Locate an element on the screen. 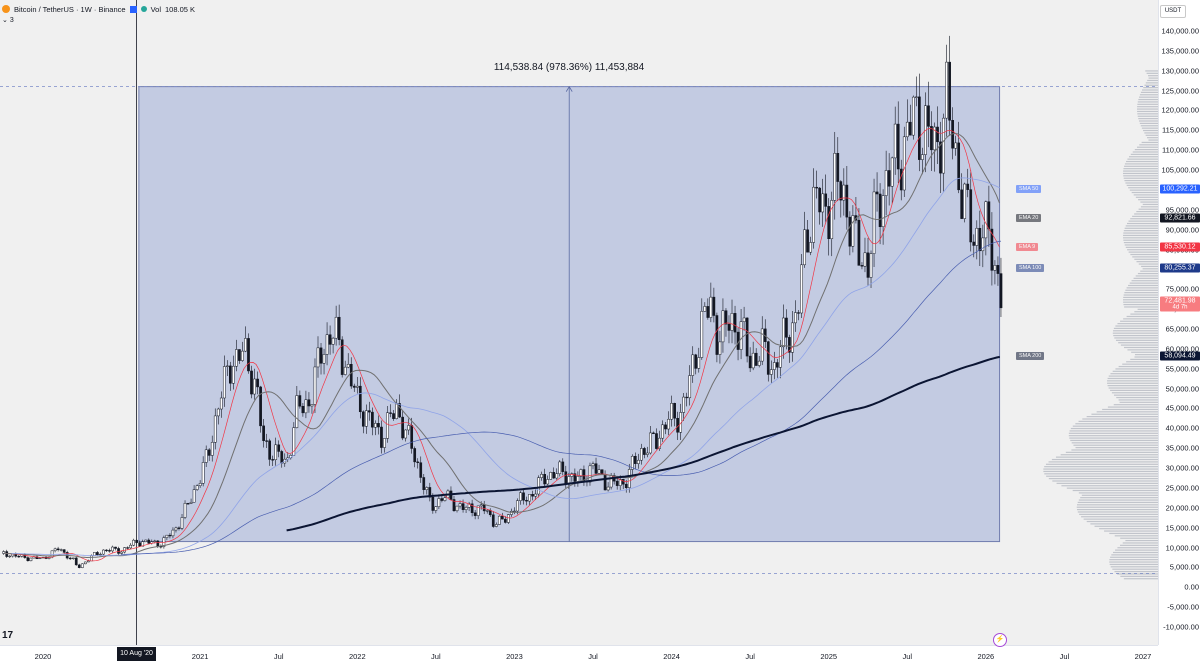 The height and width of the screenshot is (664, 1200). ma-tag: EMA 9 is located at coordinates (1027, 247).